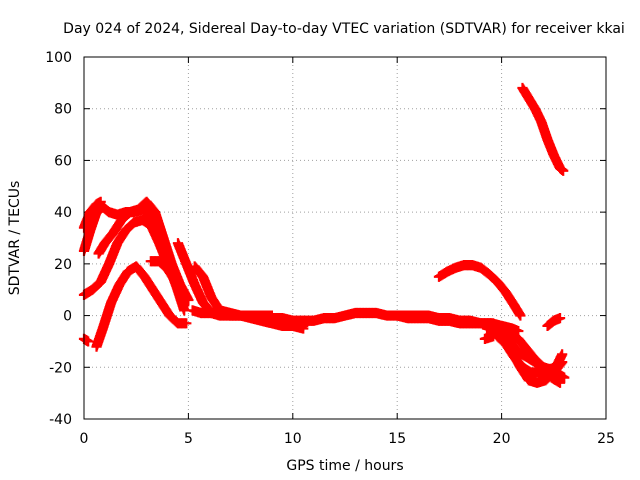 The height and width of the screenshot is (480, 640). What do you see at coordinates (606, 439) in the screenshot?
I see `x-tick-label: 25` at bounding box center [606, 439].